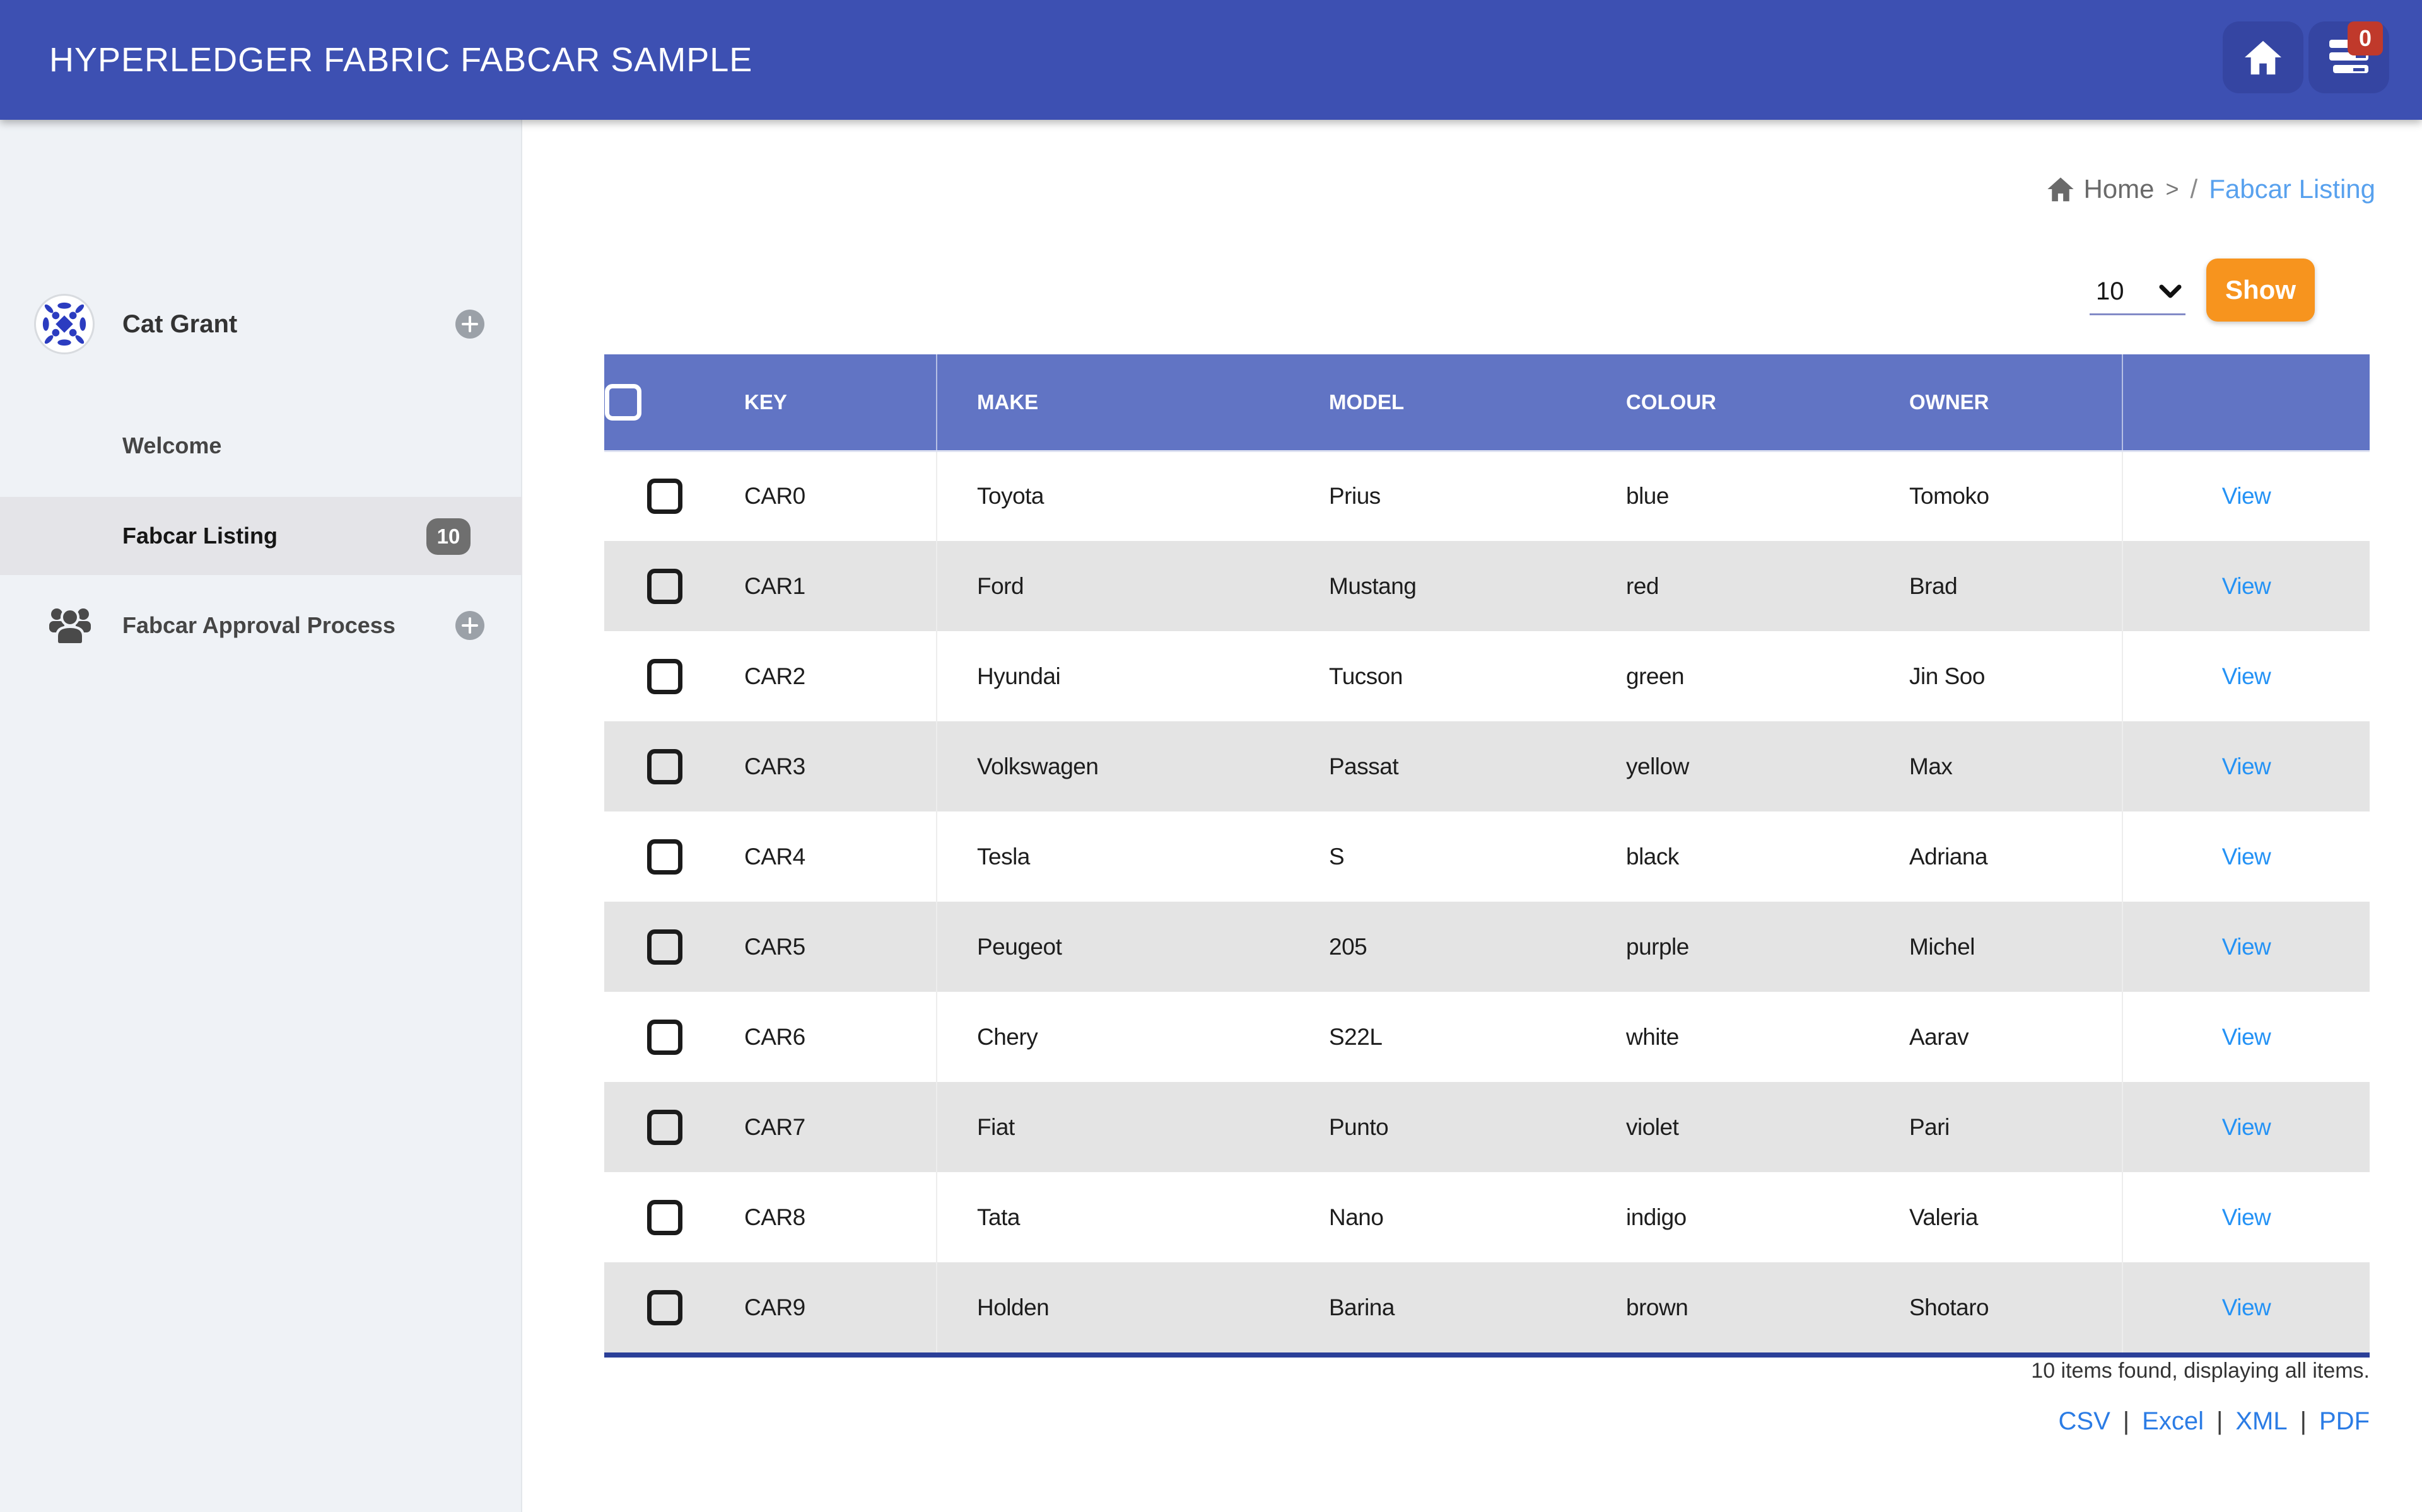 The width and height of the screenshot is (2422, 1512). I want to click on table-header-row: KEY MAKE MODEL COLOUR OWNER, so click(1487, 403).